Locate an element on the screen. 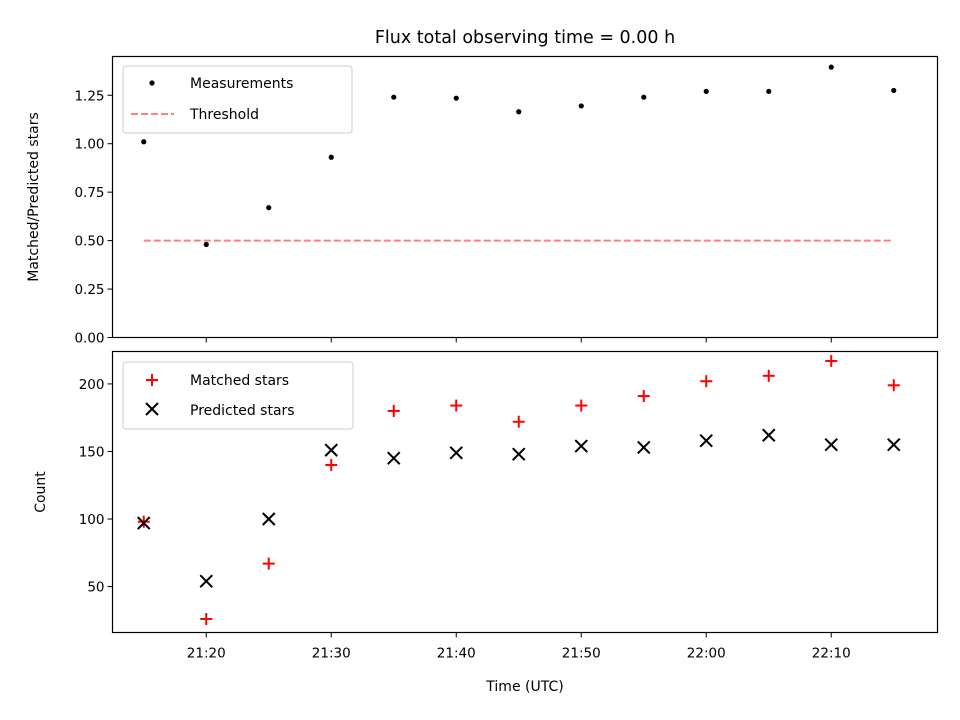 This screenshot has height=720, width=960. predicted-legend-marker is located at coordinates (152, 409).